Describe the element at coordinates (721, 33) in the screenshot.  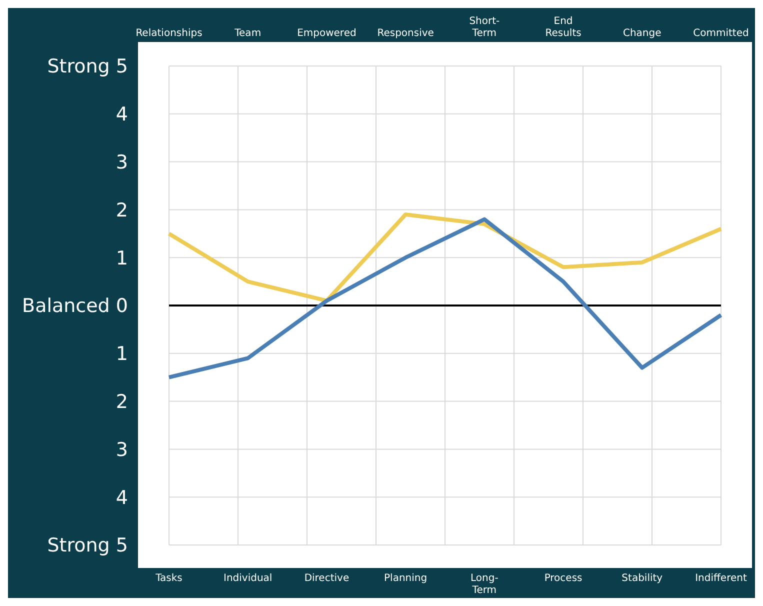
I see `text: Committed` at that location.